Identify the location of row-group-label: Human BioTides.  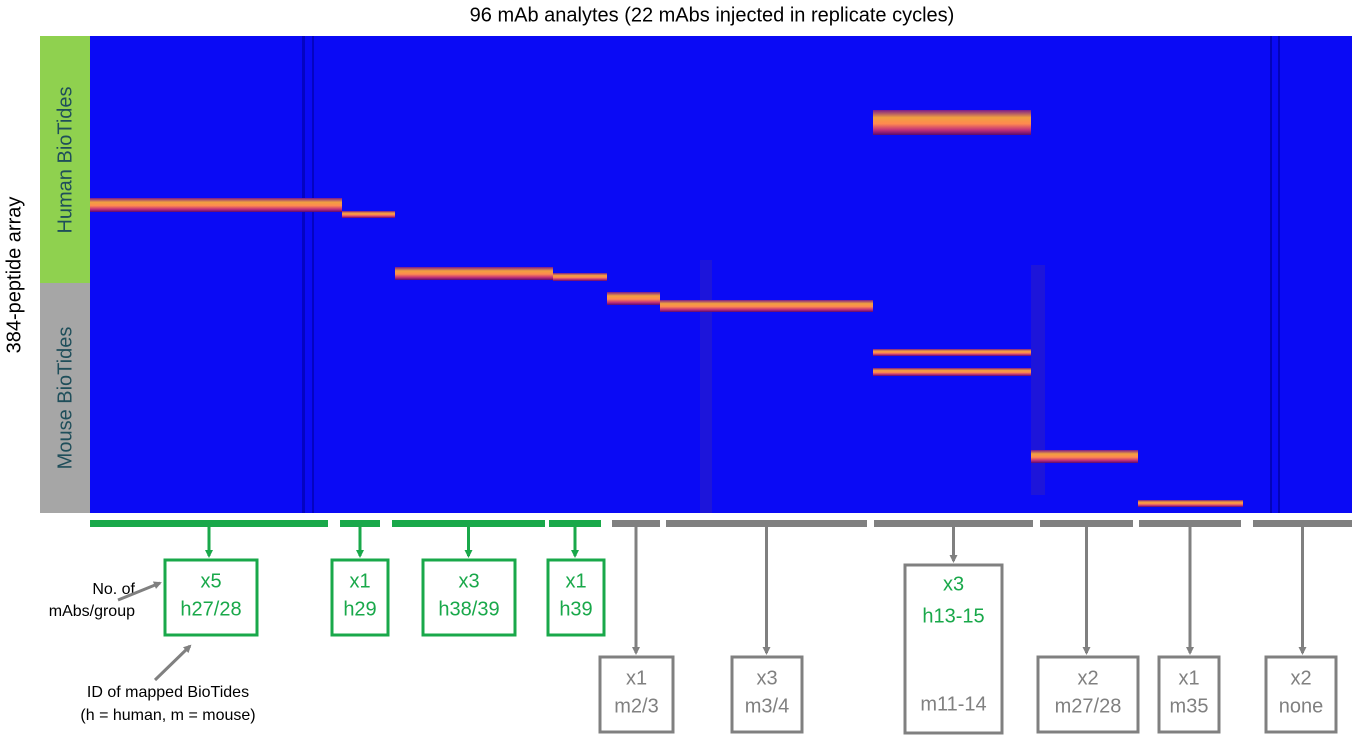
(65, 159).